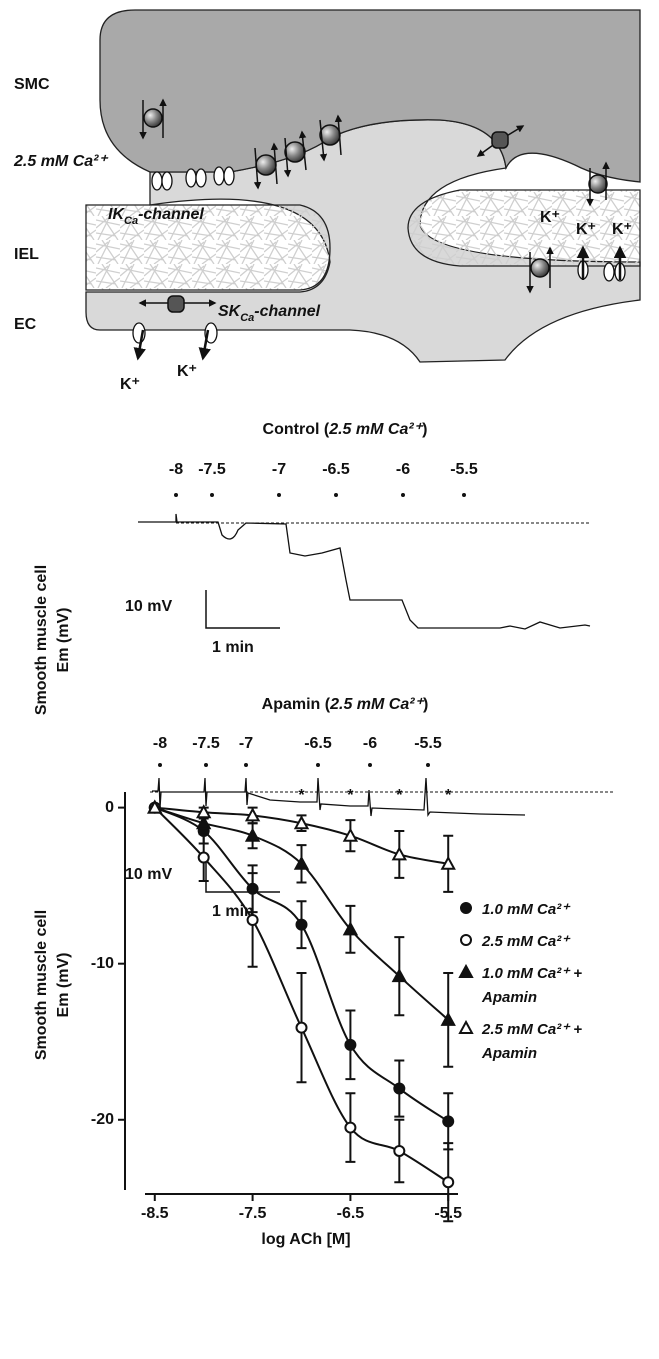 The height and width of the screenshot is (1359, 659). I want to click on legend-label: 2.5 mM Ca²⁺, so click(526, 941).